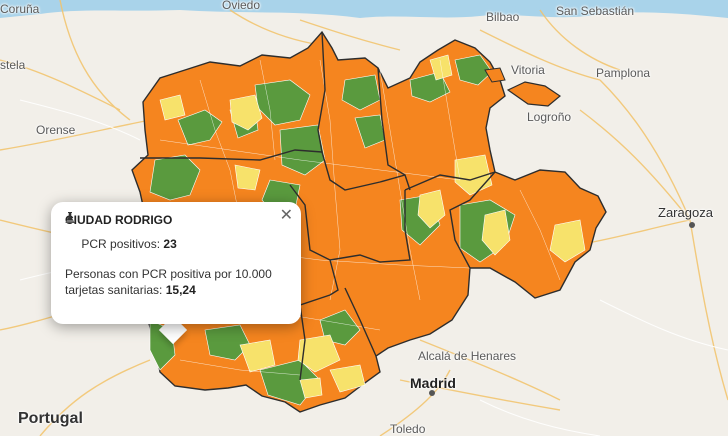  I want to click on label-stela: stela, so click(13, 65).